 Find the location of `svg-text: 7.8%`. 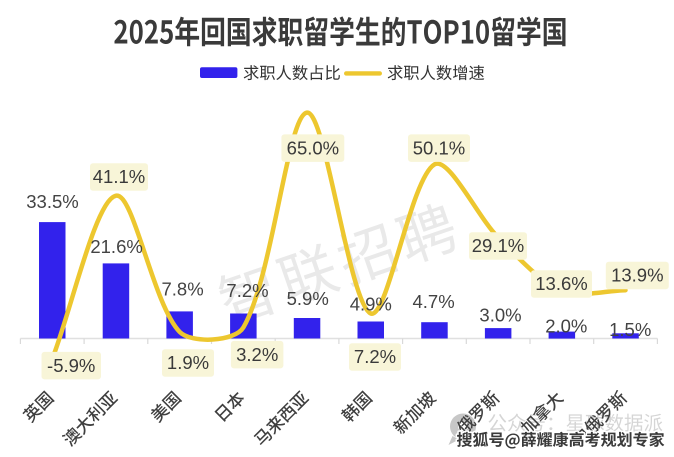

svg-text: 7.8% is located at coordinates (183, 288).